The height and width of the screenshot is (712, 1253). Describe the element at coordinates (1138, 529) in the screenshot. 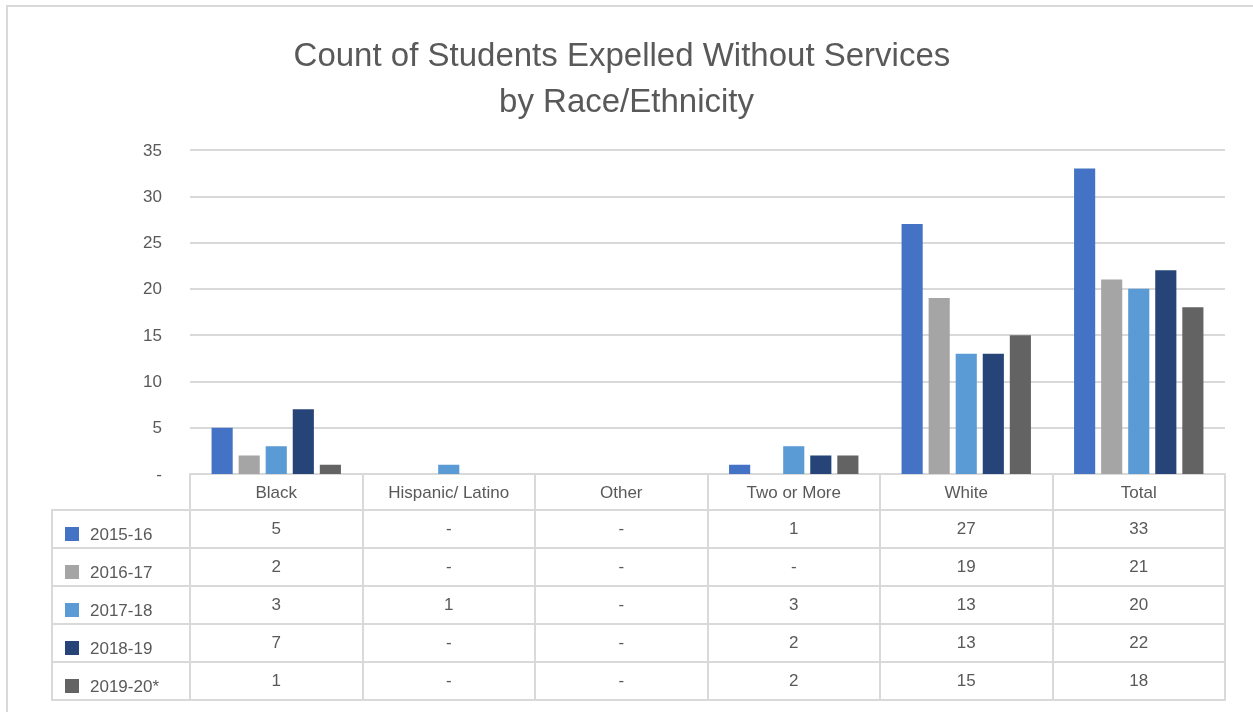

I see `data-label: 33` at that location.